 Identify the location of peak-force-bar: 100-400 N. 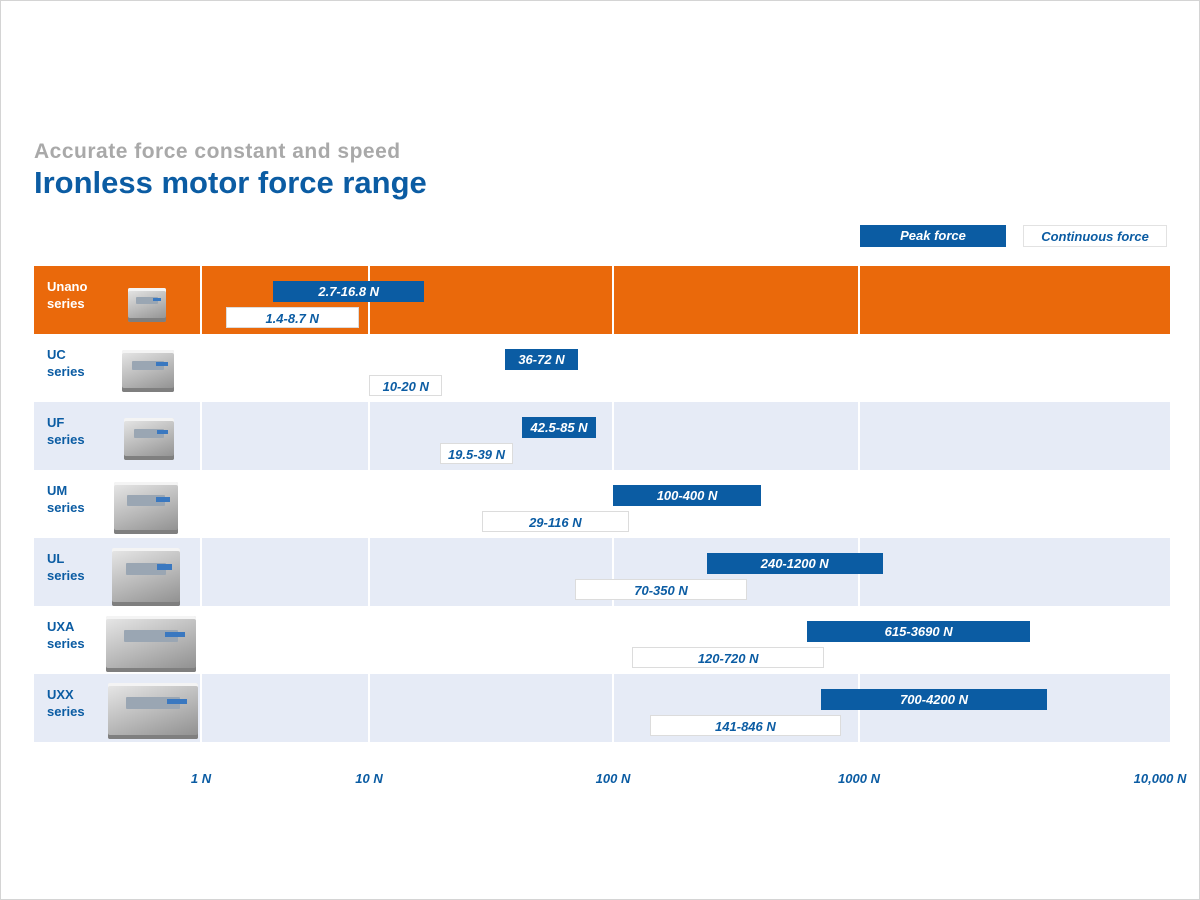
(687, 495).